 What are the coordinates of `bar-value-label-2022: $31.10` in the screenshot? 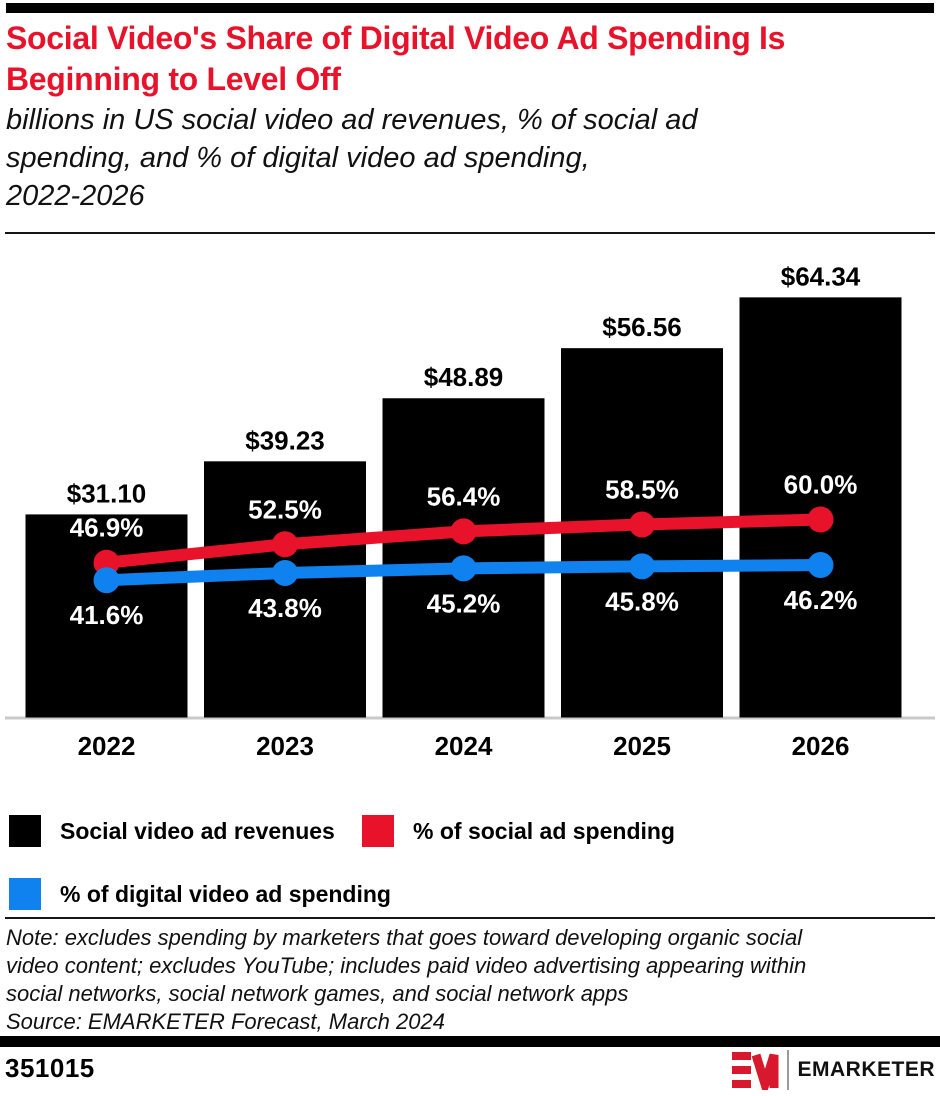 It's located at (107, 493).